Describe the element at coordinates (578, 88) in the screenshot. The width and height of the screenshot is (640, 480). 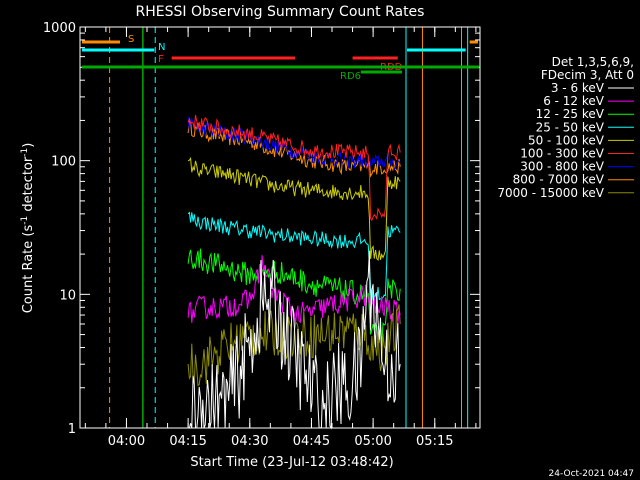
I see `legend-label-0: 3 - 6 keV` at that location.